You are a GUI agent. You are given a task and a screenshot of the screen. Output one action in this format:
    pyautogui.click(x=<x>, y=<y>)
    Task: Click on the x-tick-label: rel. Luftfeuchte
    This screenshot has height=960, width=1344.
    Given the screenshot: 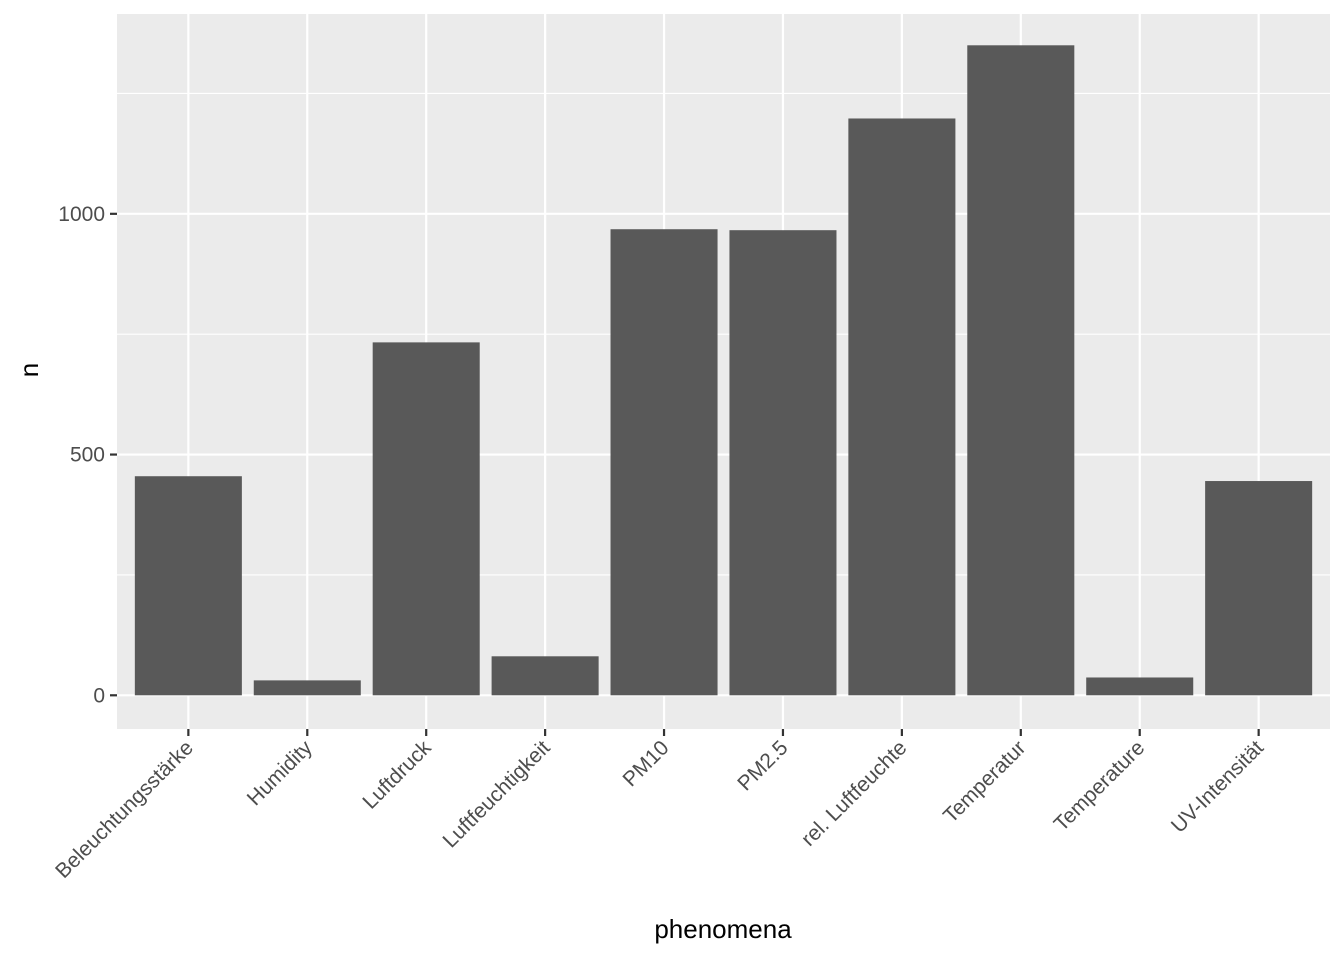 What is the action you would take?
    pyautogui.click(x=854, y=793)
    